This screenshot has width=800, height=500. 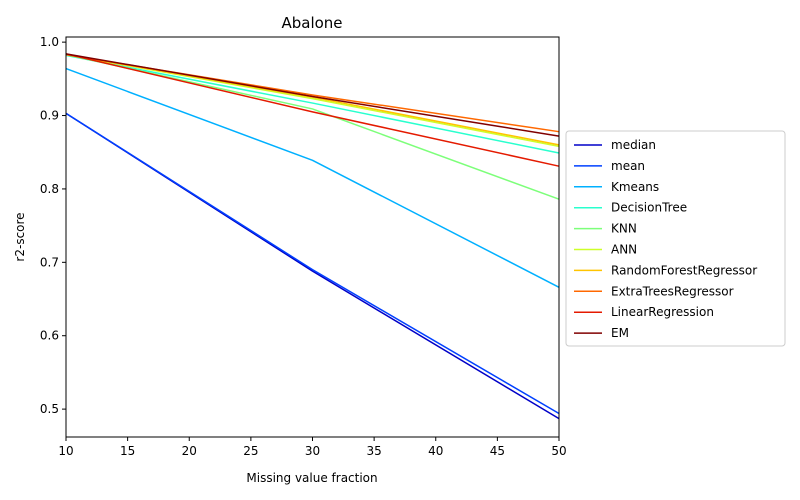 I want to click on legend-label-linearregression: LinearRegression, so click(x=662, y=312).